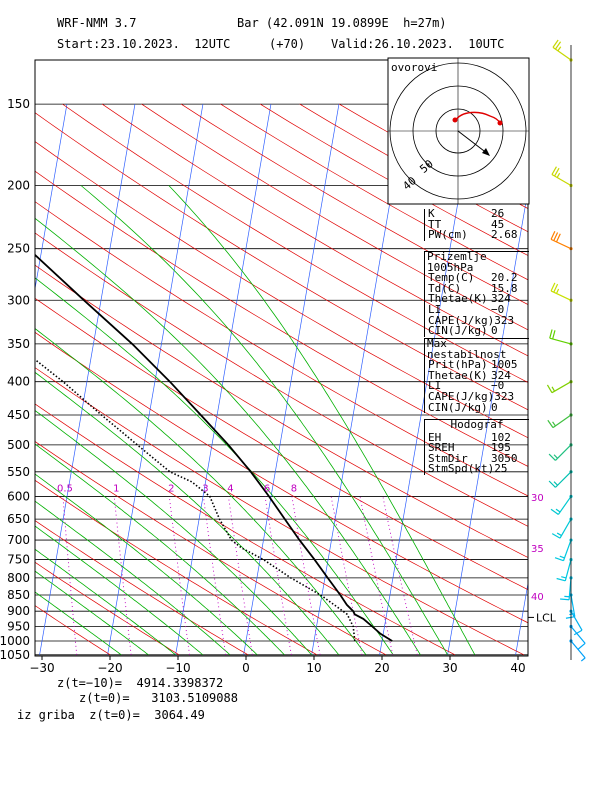 This screenshot has height=800, width=600. What do you see at coordinates (501, 437) in the screenshot?
I see `panel-value: 102` at bounding box center [501, 437].